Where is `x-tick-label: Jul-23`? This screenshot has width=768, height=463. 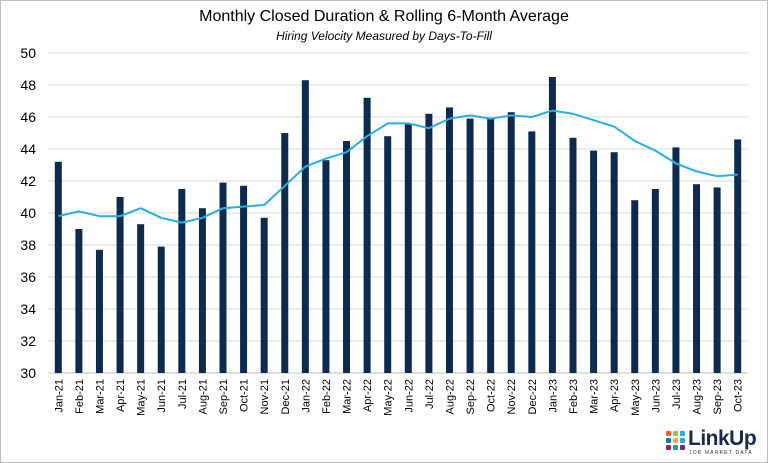 x-tick-label: Jul-23 is located at coordinates (677, 394).